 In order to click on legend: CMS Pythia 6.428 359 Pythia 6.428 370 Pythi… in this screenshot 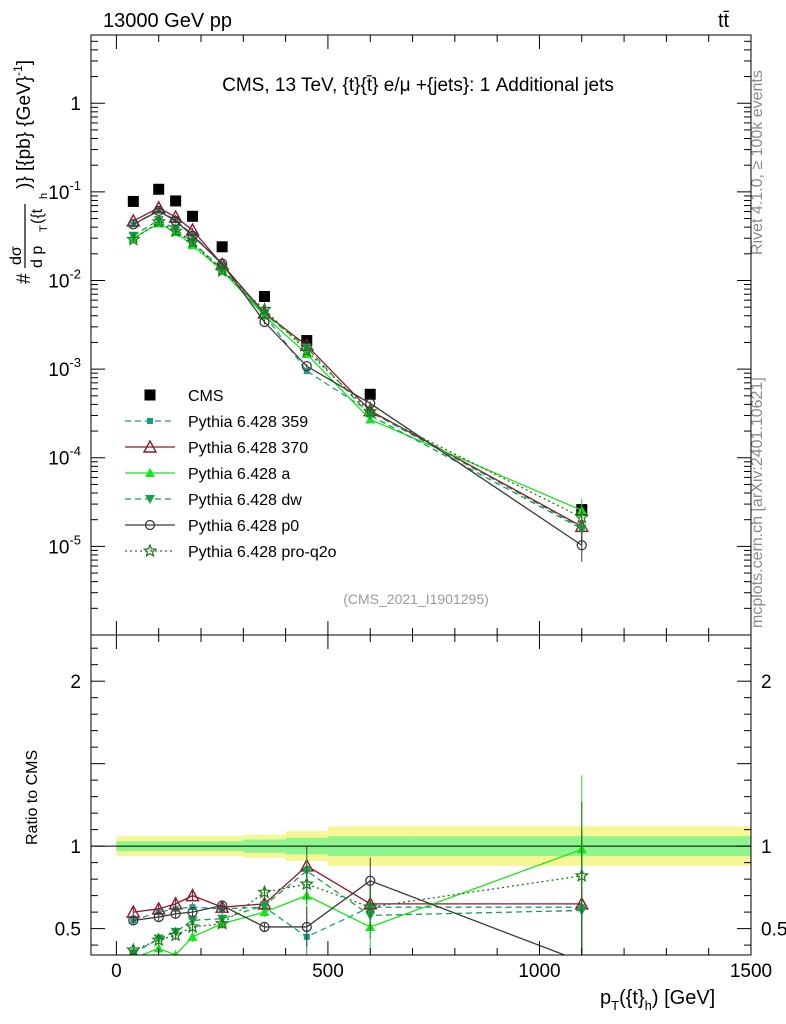, I will do `click(231, 474)`.